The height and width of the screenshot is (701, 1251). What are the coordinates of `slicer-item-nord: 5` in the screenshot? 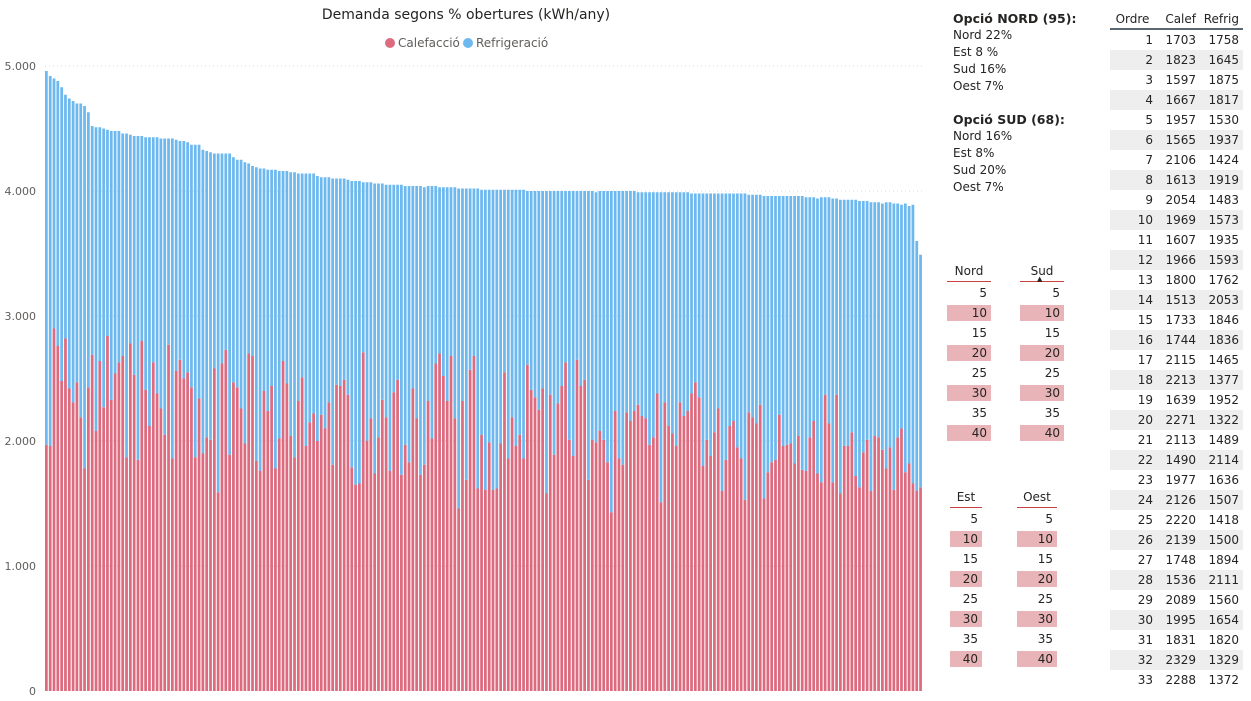 It's located at (983, 293).